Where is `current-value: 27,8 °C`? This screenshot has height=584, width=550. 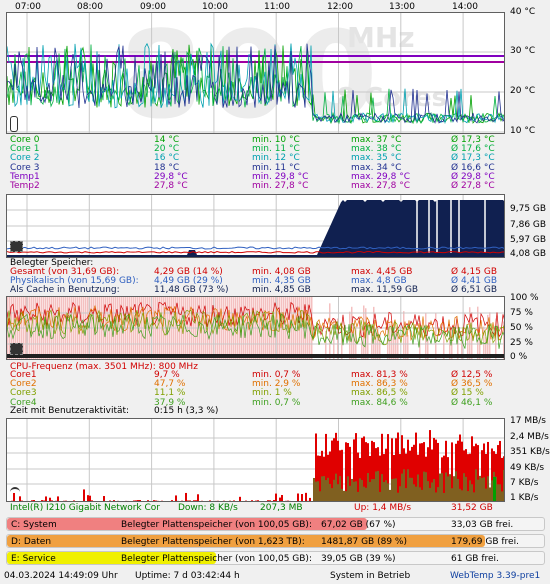
current-value: 27,8 °C is located at coordinates (171, 186).